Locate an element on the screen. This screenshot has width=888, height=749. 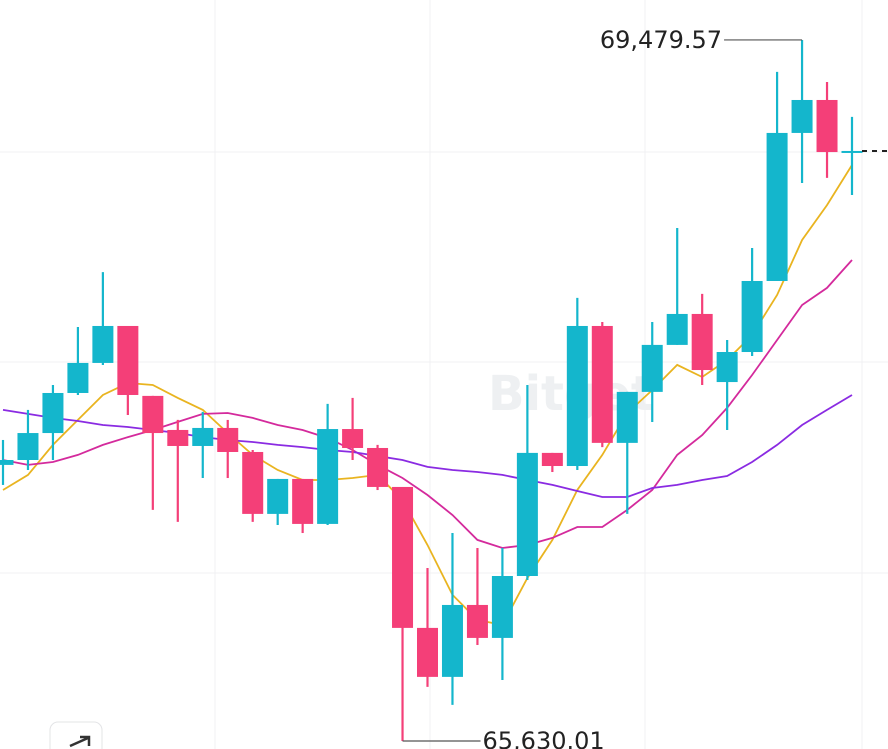
annotation-label: 69,479.57 is located at coordinates (661, 40).